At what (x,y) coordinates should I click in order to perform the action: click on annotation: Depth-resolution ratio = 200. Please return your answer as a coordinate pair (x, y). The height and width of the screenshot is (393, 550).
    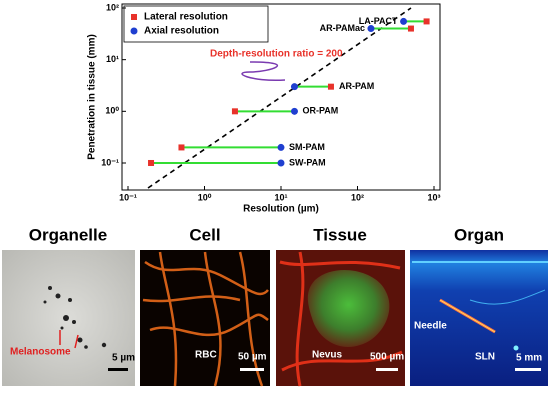
    Looking at the image, I should click on (276, 54).